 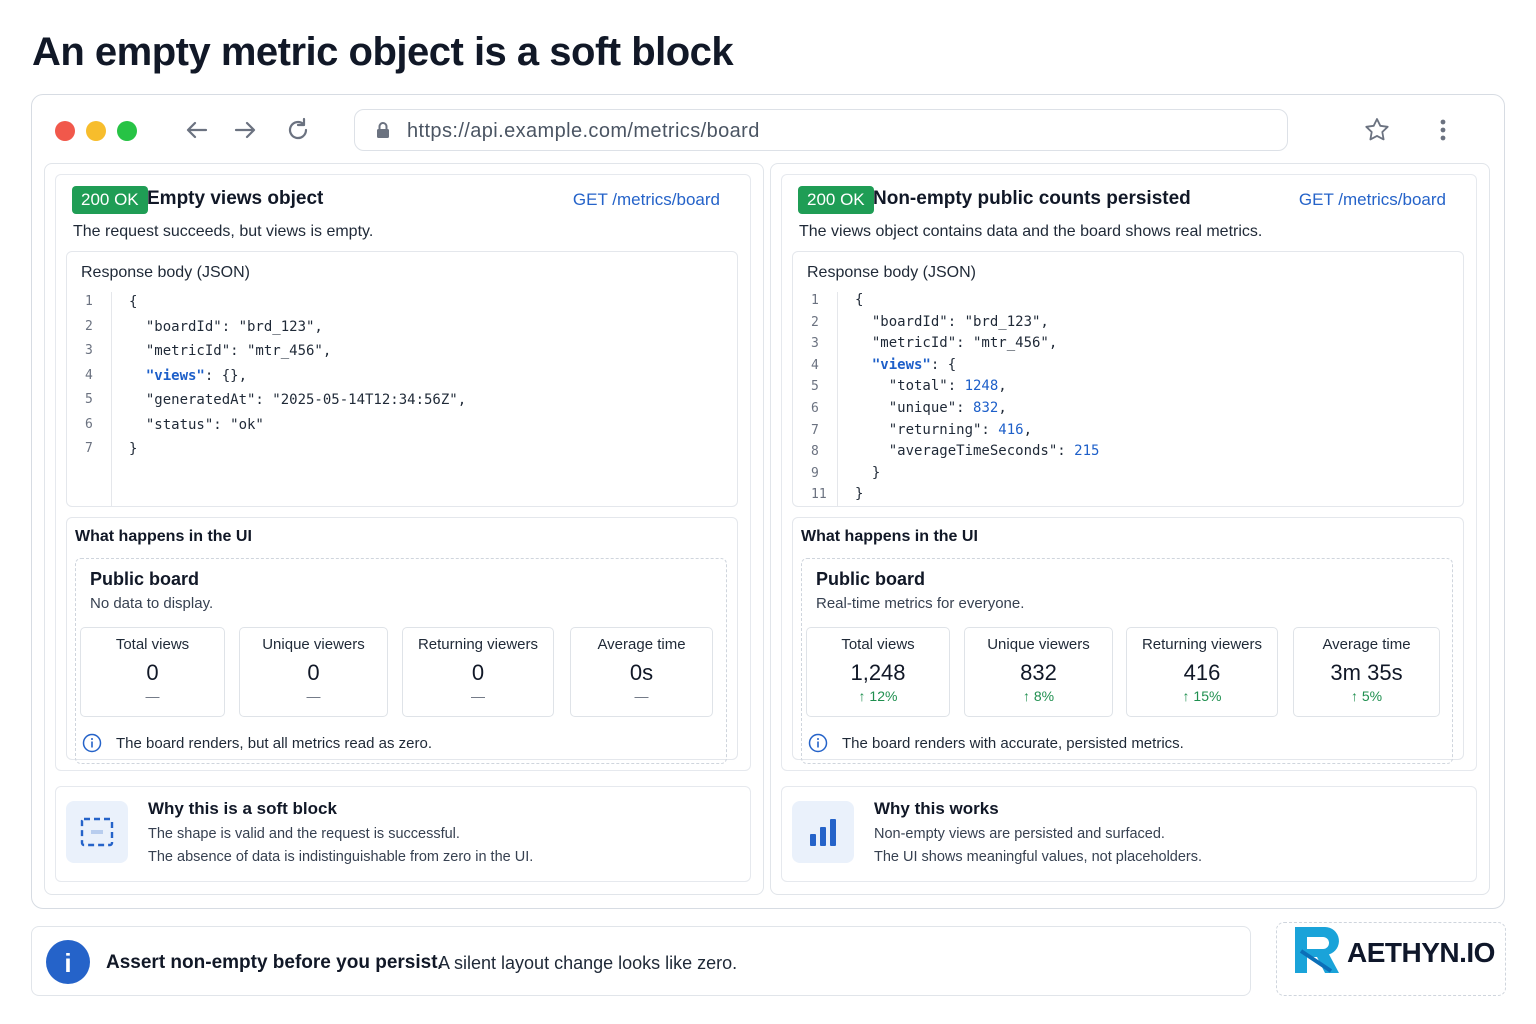 What do you see at coordinates (1038, 644) in the screenshot?
I see `metric-label: Unique viewers` at bounding box center [1038, 644].